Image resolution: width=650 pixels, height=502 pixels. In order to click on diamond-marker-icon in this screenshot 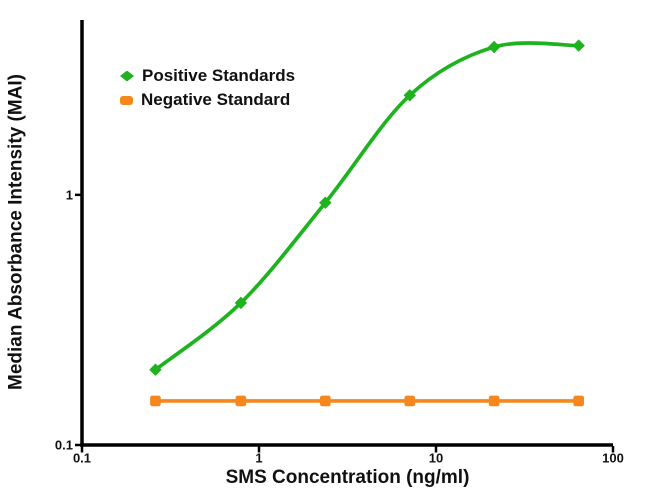, I will do `click(127, 76)`.